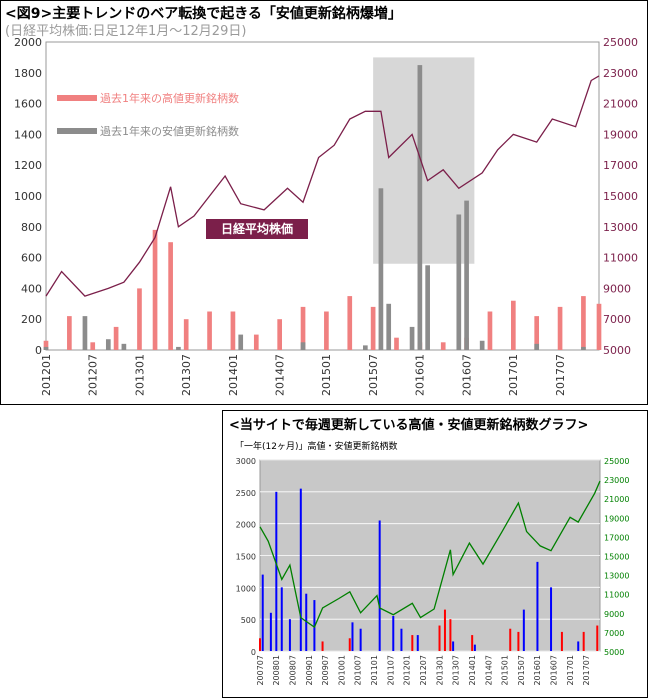 This screenshot has width=650, height=700. I want to click on y-tick-label: 1800, so click(28, 73).